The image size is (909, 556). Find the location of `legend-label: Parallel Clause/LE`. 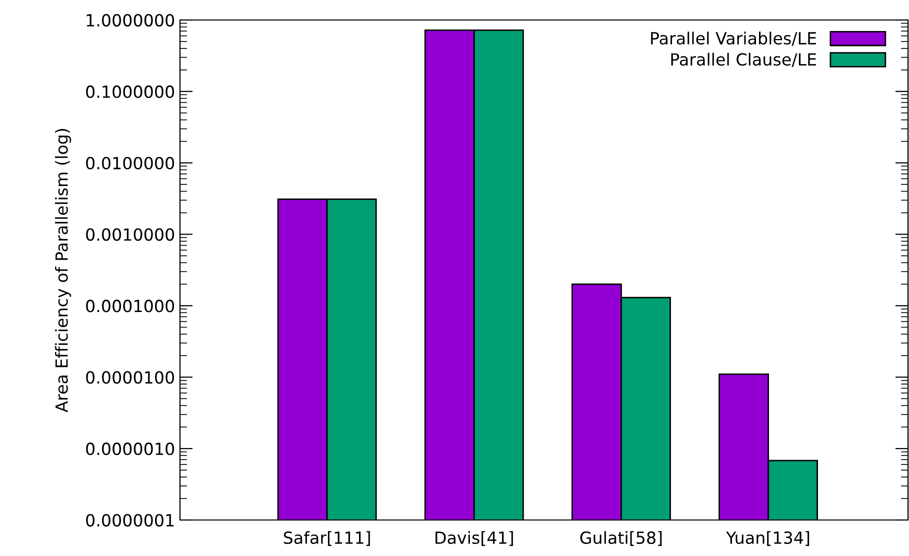

legend-label: Parallel Clause/LE is located at coordinates (743, 60).